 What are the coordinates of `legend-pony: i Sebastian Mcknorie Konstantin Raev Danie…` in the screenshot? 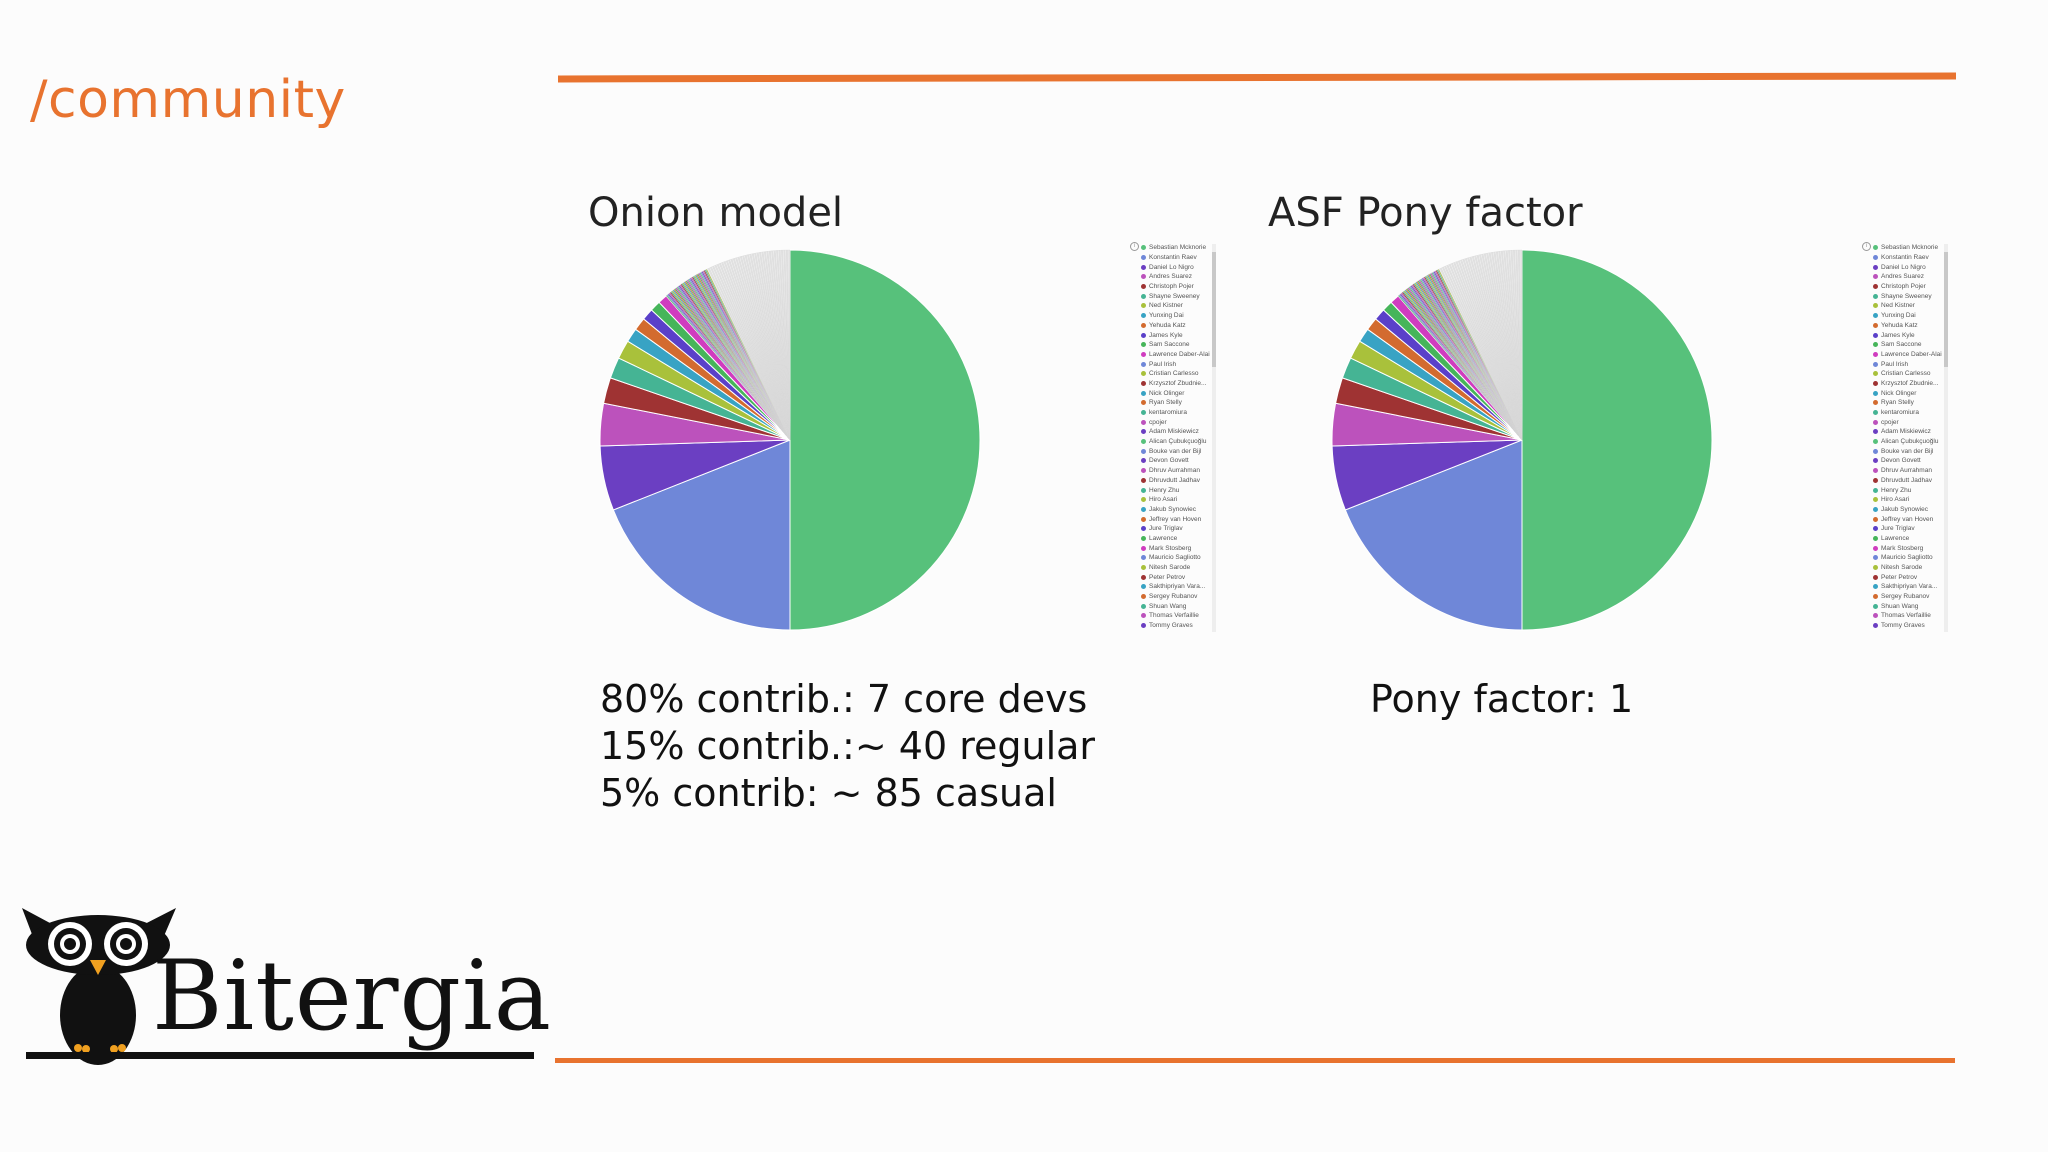 It's located at (1906, 439).